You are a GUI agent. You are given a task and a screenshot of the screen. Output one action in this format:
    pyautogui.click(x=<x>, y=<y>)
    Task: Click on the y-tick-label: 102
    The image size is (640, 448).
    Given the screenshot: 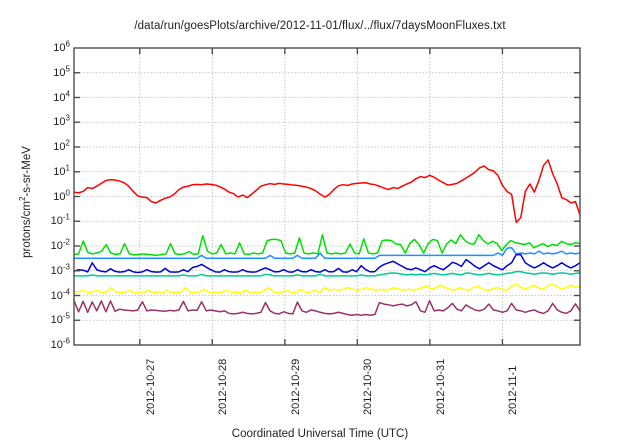 What is the action you would take?
    pyautogui.click(x=50, y=145)
    